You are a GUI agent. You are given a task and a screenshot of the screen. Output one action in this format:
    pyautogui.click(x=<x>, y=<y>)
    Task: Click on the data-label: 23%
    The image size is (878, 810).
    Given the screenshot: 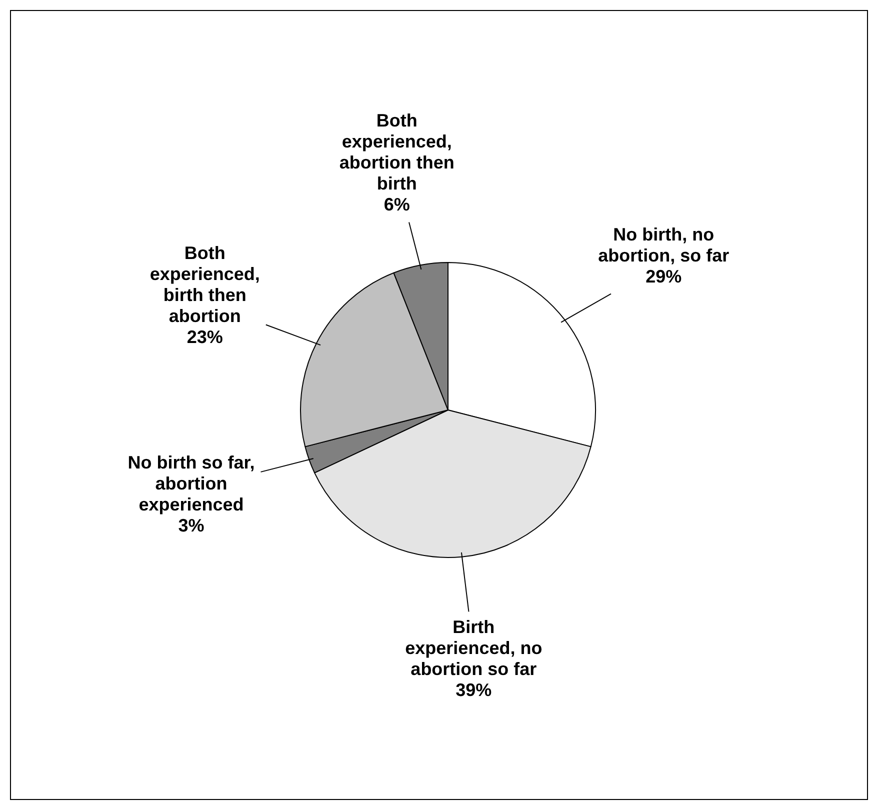 What is the action you would take?
    pyautogui.click(x=204, y=337)
    